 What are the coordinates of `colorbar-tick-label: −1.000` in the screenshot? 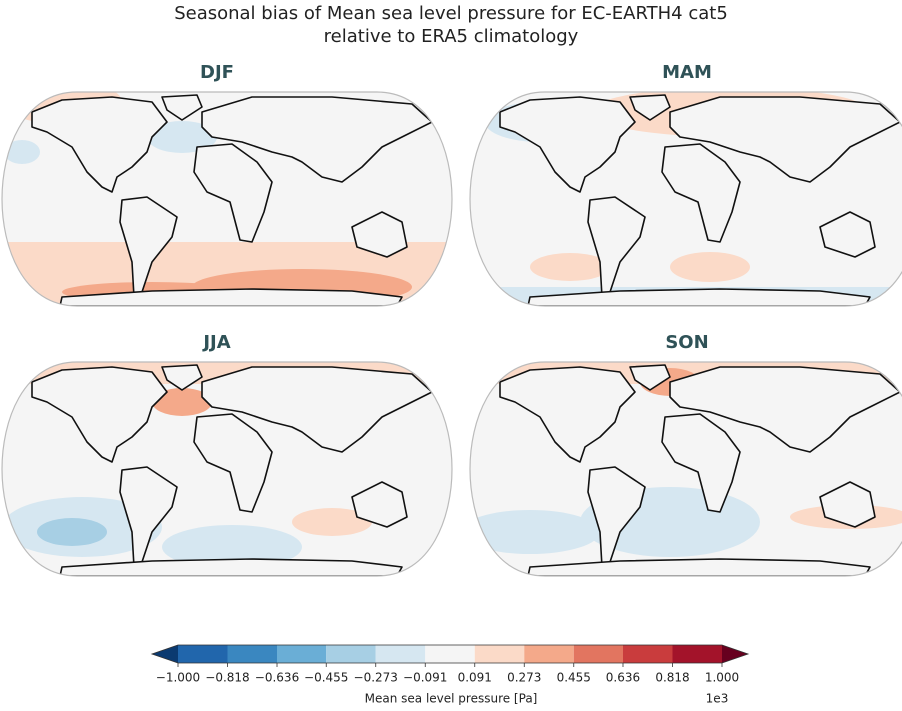 It's located at (178, 678).